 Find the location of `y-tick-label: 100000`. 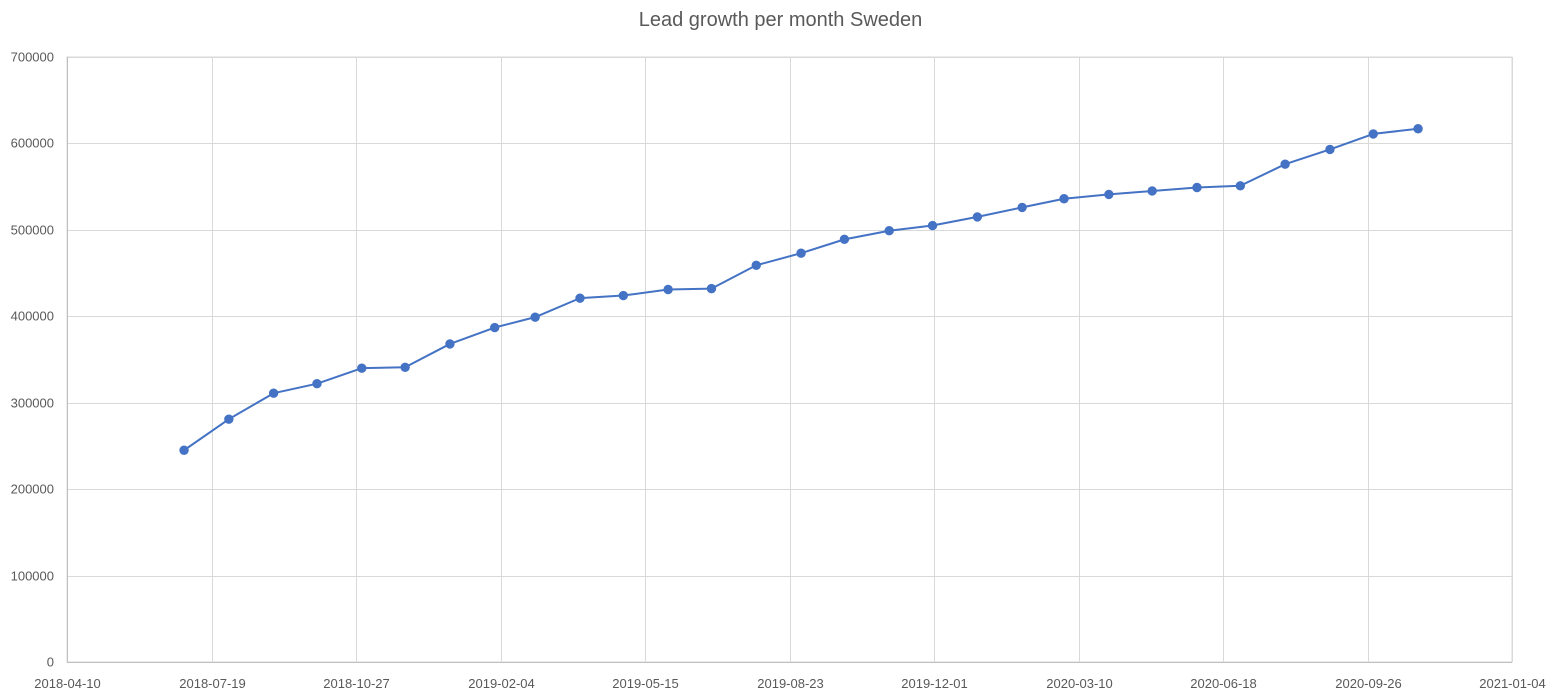

y-tick-label: 100000 is located at coordinates (32, 576).